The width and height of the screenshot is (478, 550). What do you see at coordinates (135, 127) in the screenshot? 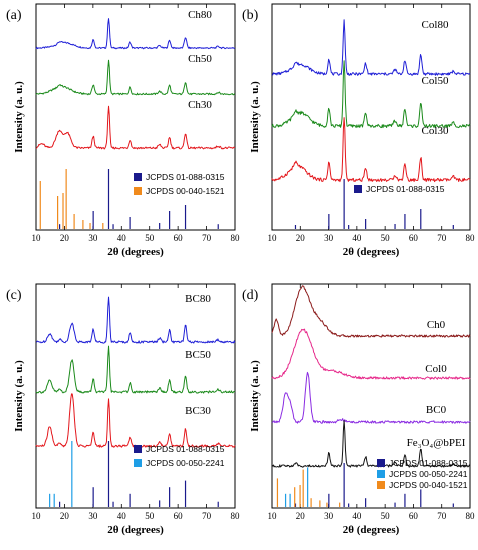
I see `xrd-trace-ch30` at bounding box center [135, 127].